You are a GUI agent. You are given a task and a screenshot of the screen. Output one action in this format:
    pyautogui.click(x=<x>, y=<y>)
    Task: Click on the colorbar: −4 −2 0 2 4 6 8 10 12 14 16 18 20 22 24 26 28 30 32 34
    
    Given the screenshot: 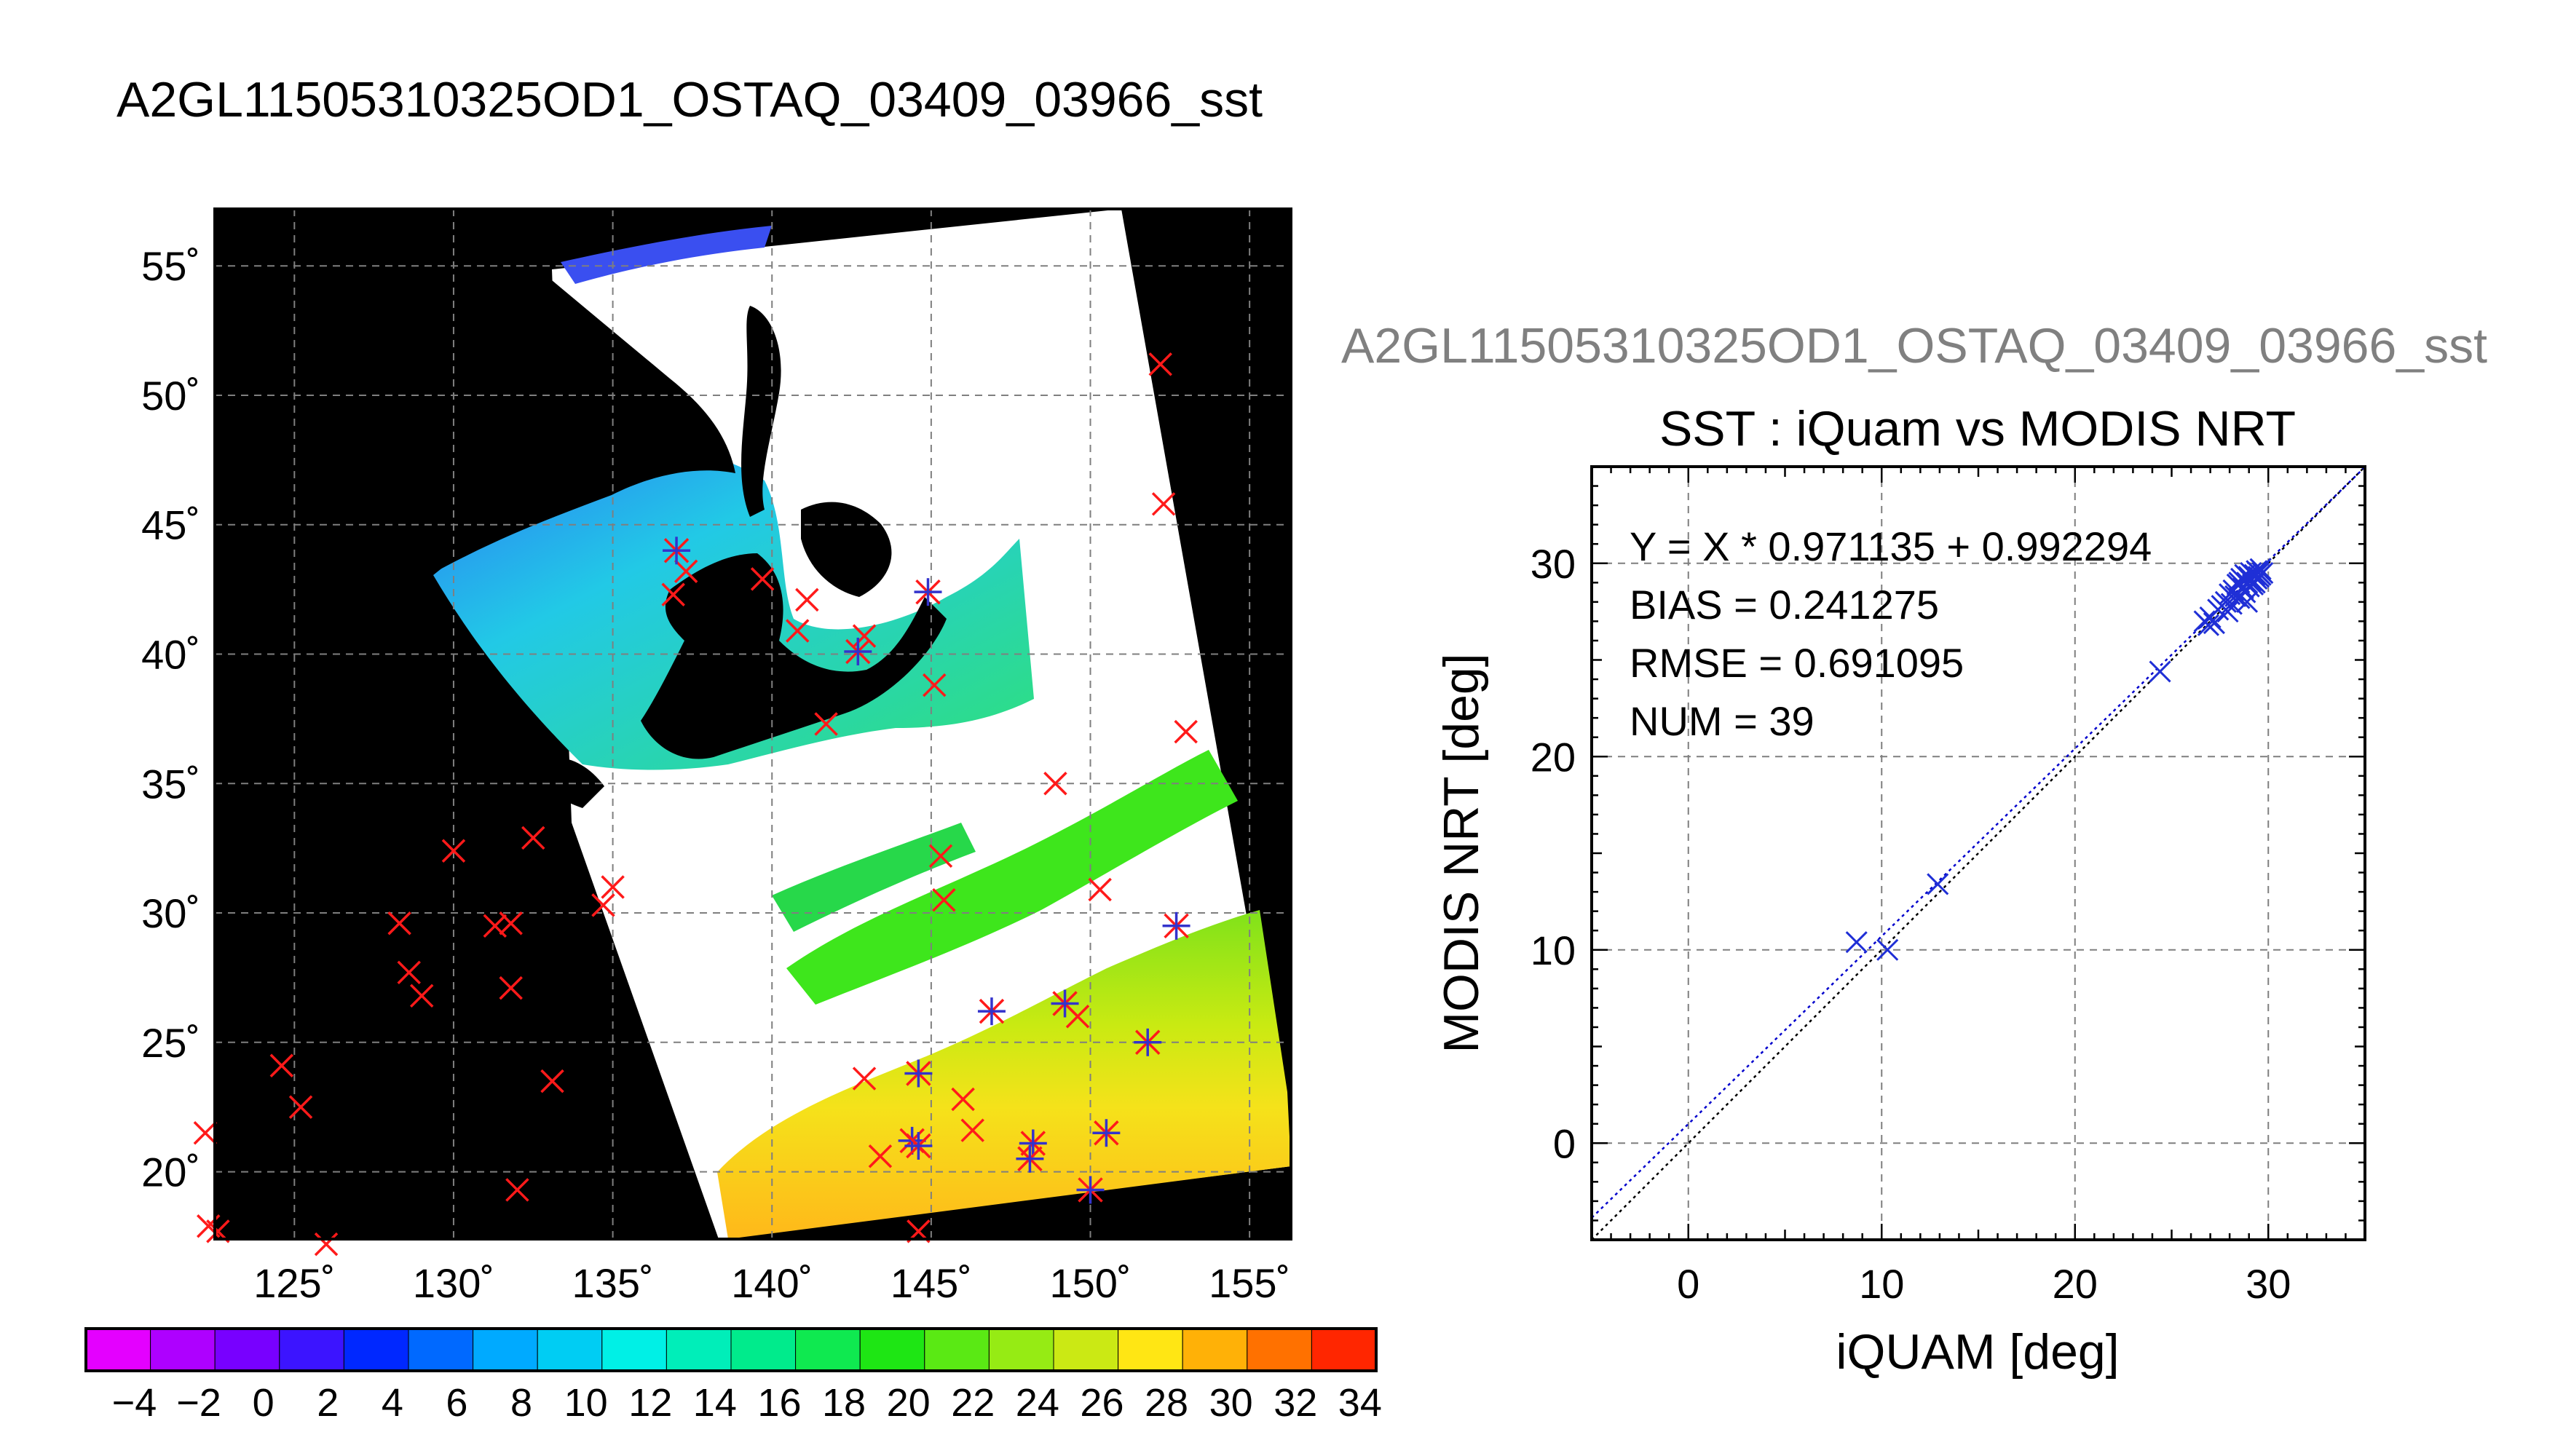 What is the action you would take?
    pyautogui.click(x=733, y=1376)
    